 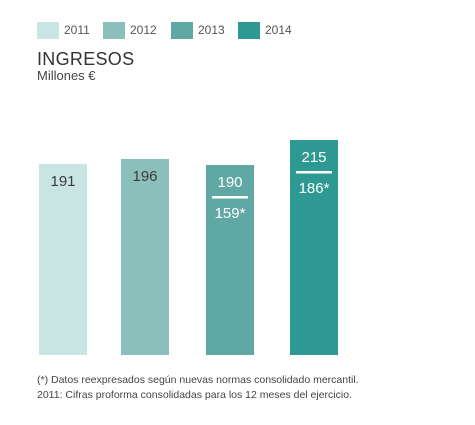 I want to click on chart-legend: 2011 2012 2013 2014, so click(x=252, y=31).